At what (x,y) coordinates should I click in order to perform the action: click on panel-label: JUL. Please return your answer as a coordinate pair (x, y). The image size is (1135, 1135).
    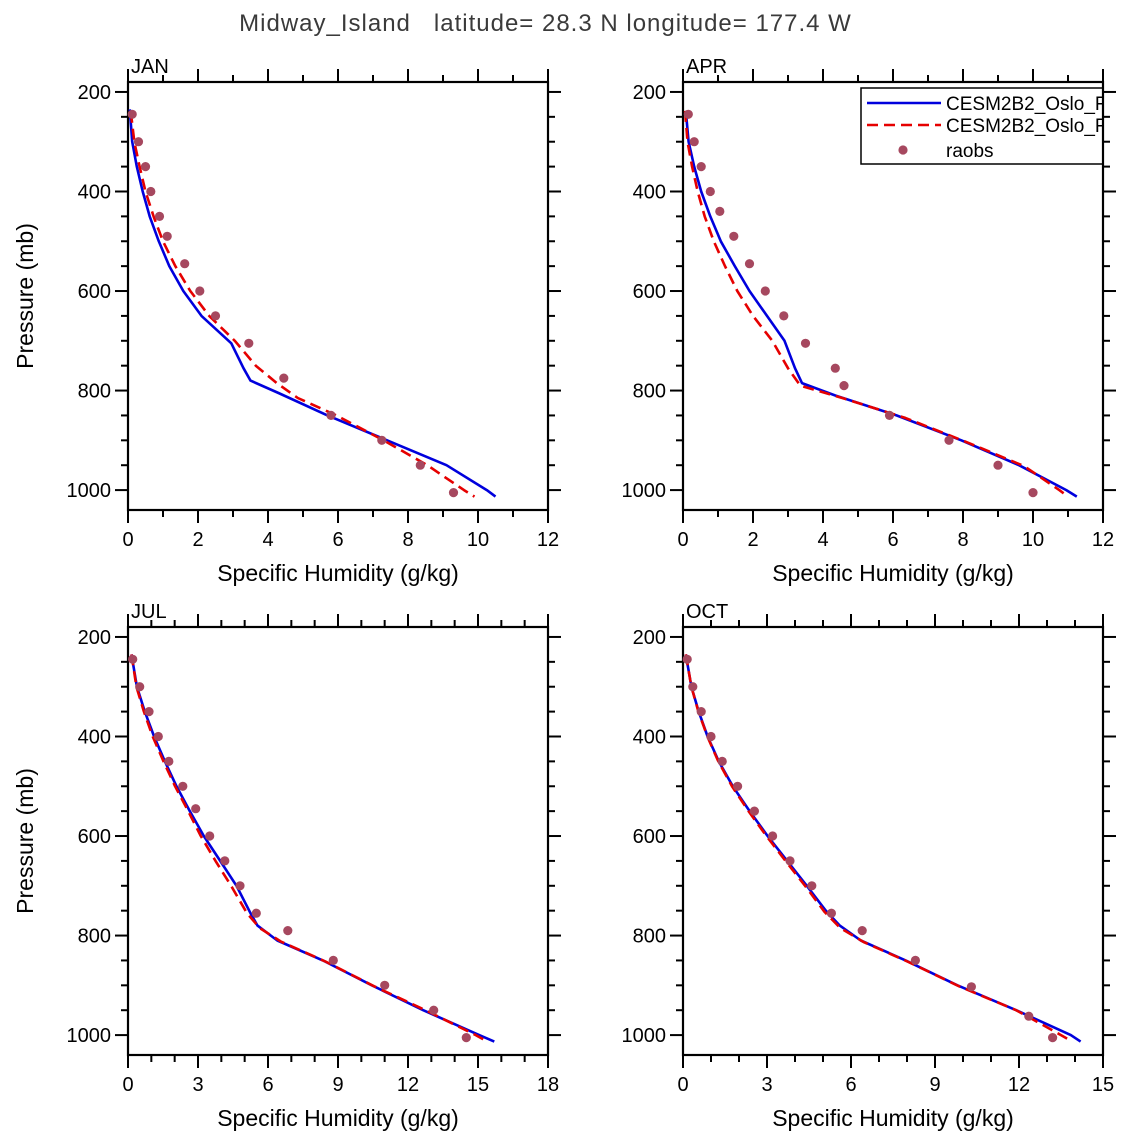
    Looking at the image, I should click on (149, 612).